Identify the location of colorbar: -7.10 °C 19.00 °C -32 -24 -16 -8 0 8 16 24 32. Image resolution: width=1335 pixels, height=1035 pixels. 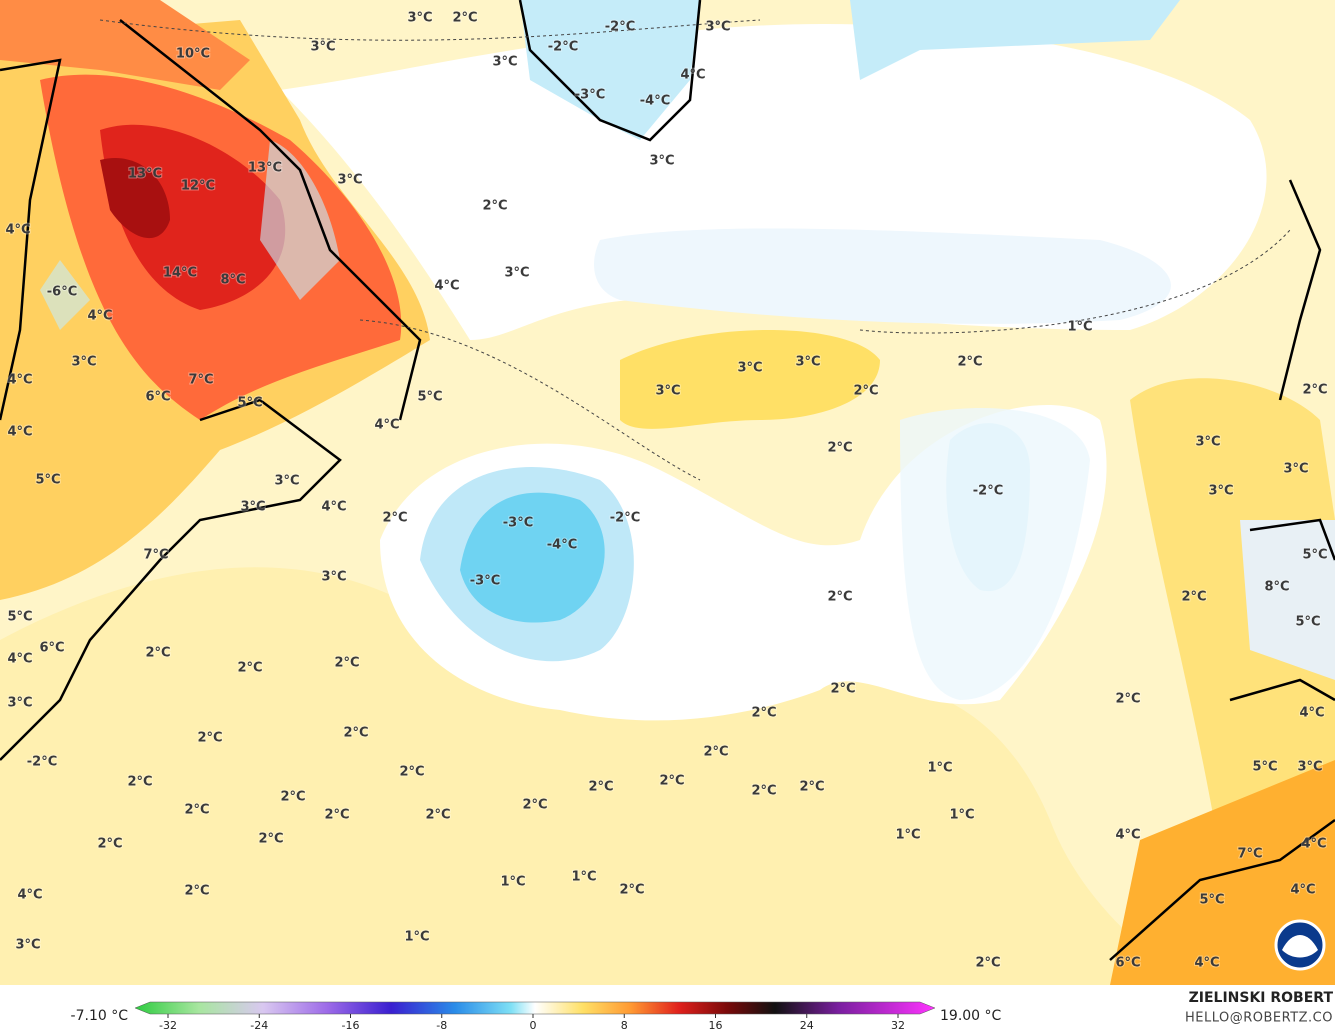
(536, 1016).